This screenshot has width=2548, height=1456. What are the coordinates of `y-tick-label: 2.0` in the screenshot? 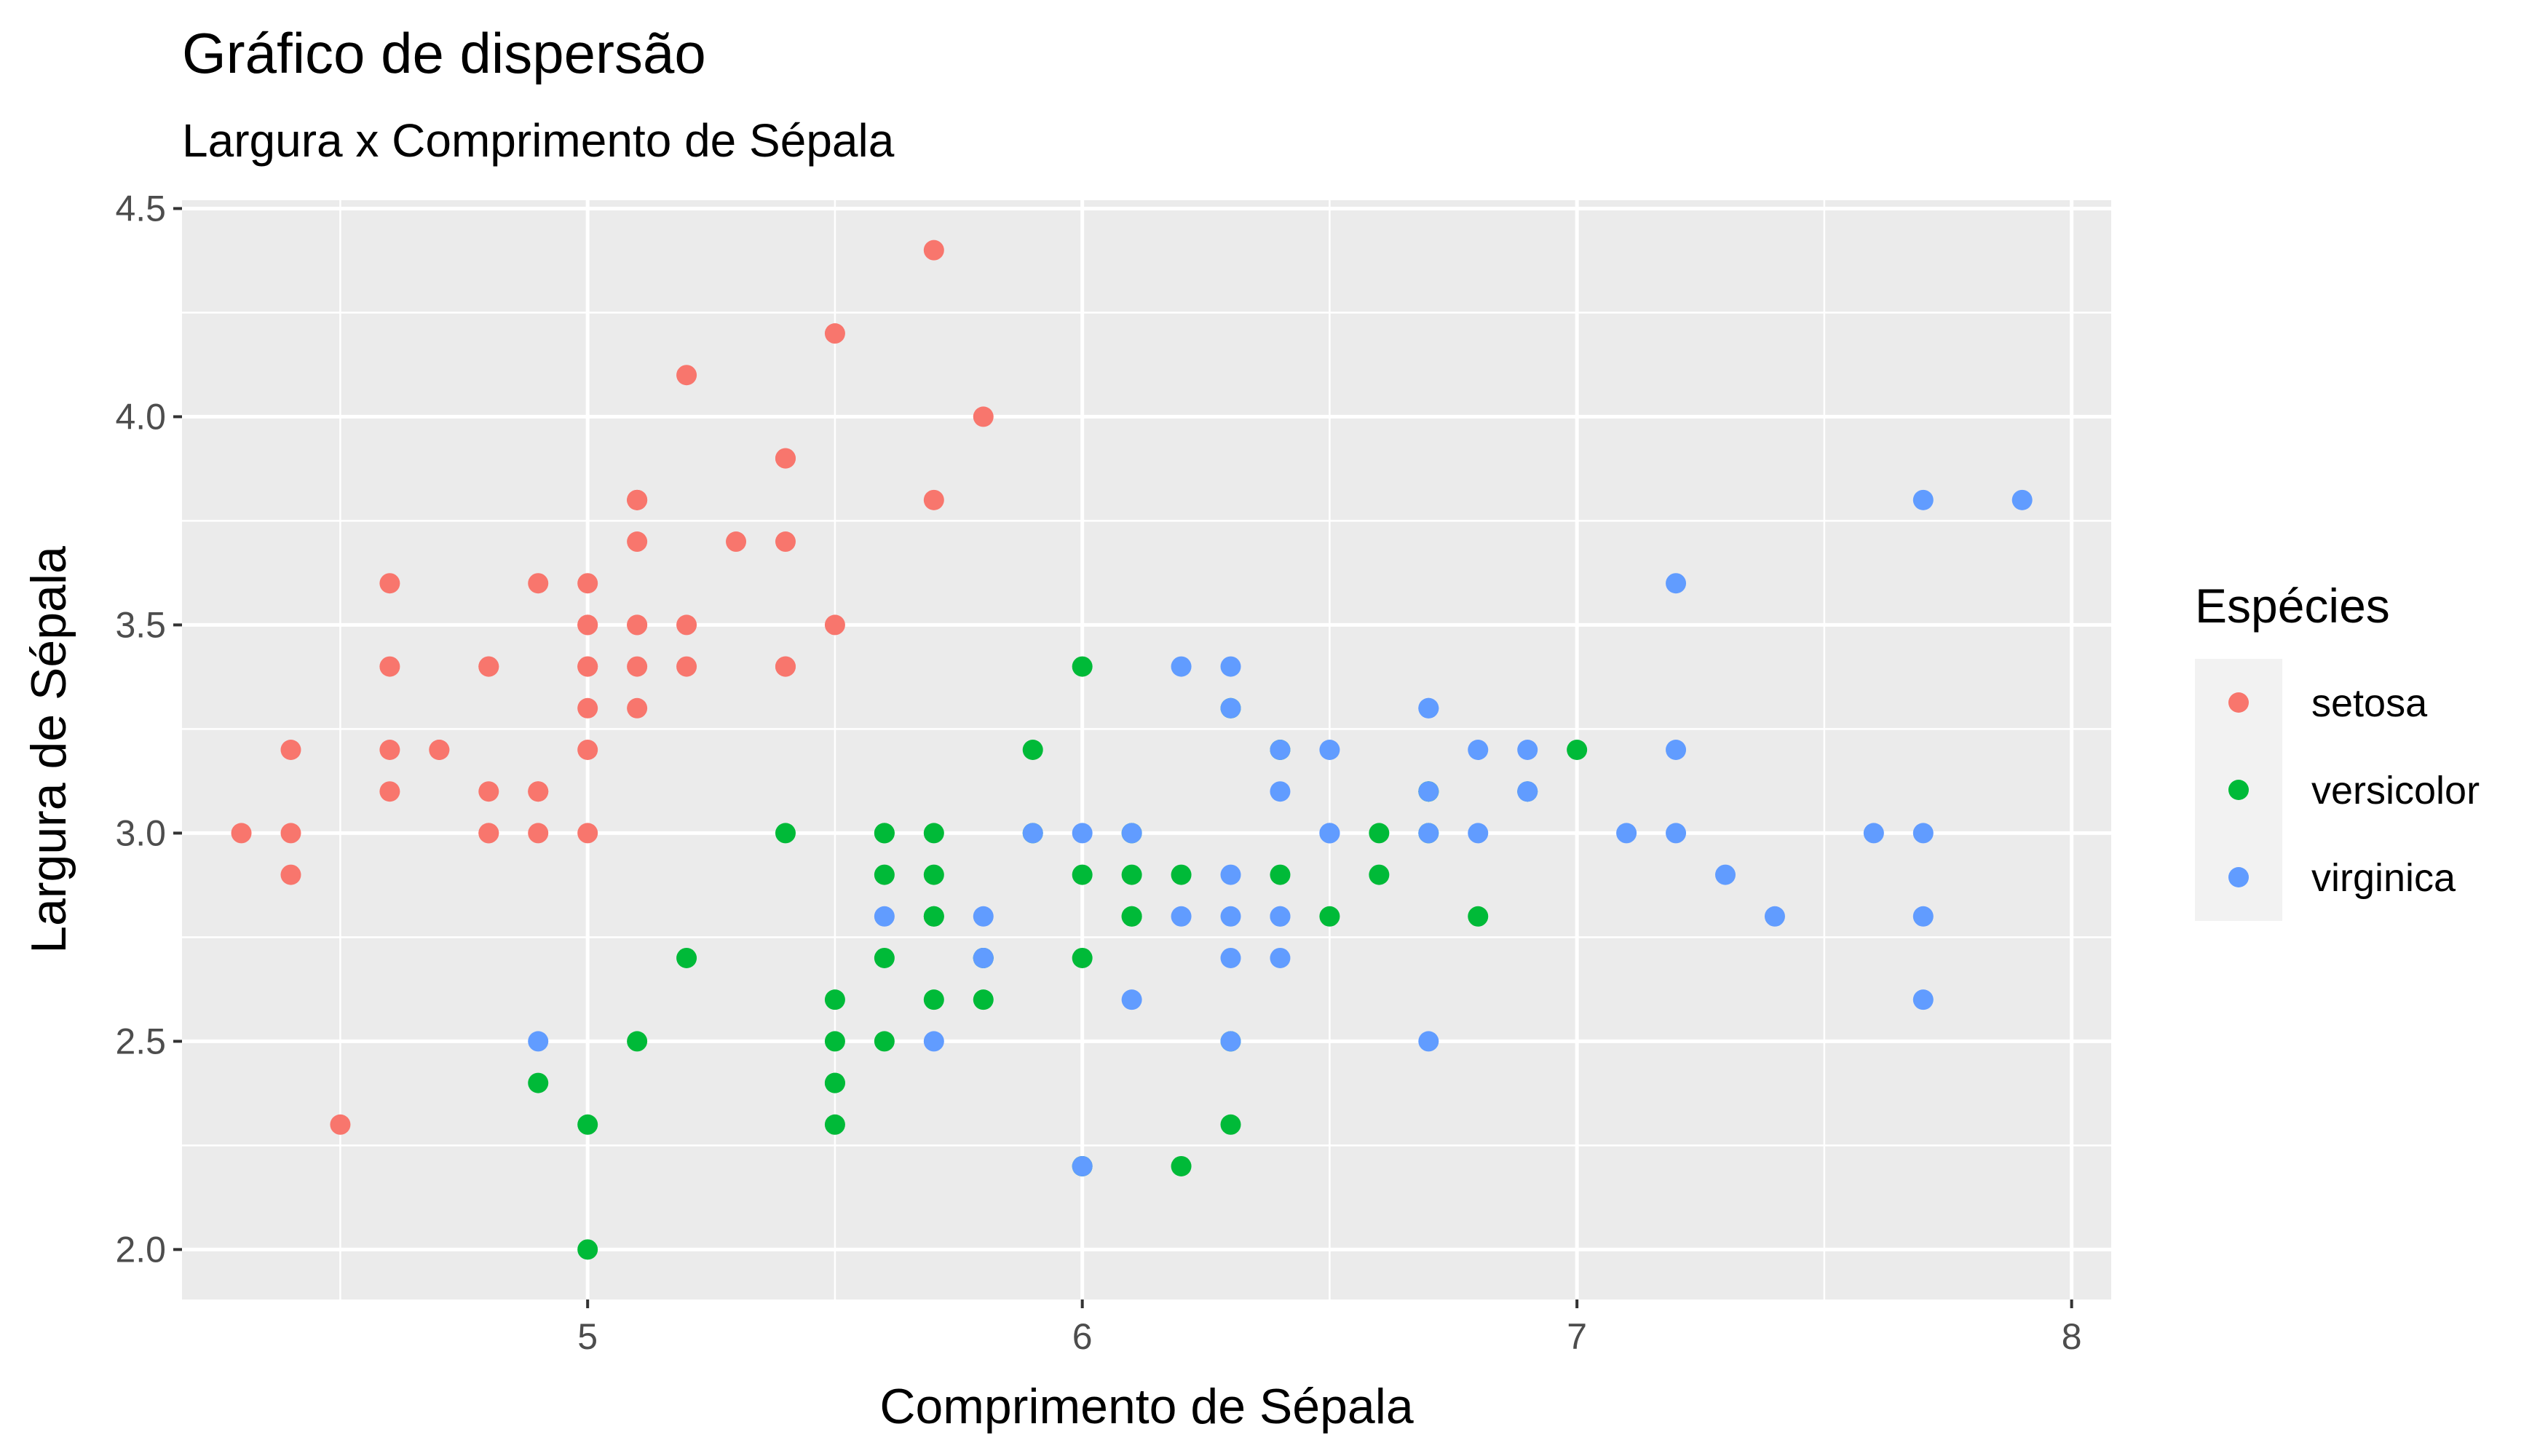 It's located at (140, 1249).